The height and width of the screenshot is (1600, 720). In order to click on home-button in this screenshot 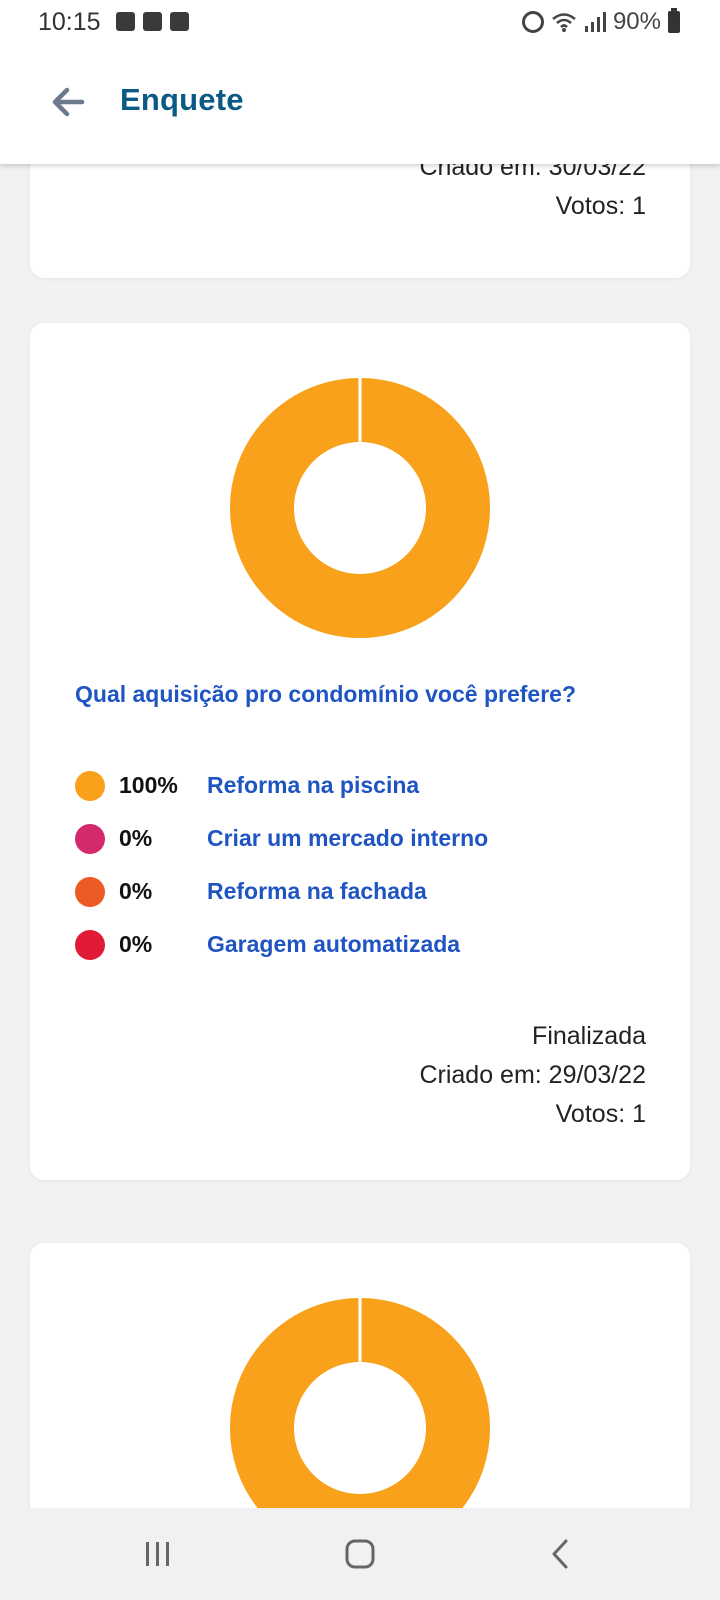, I will do `click(360, 1554)`.